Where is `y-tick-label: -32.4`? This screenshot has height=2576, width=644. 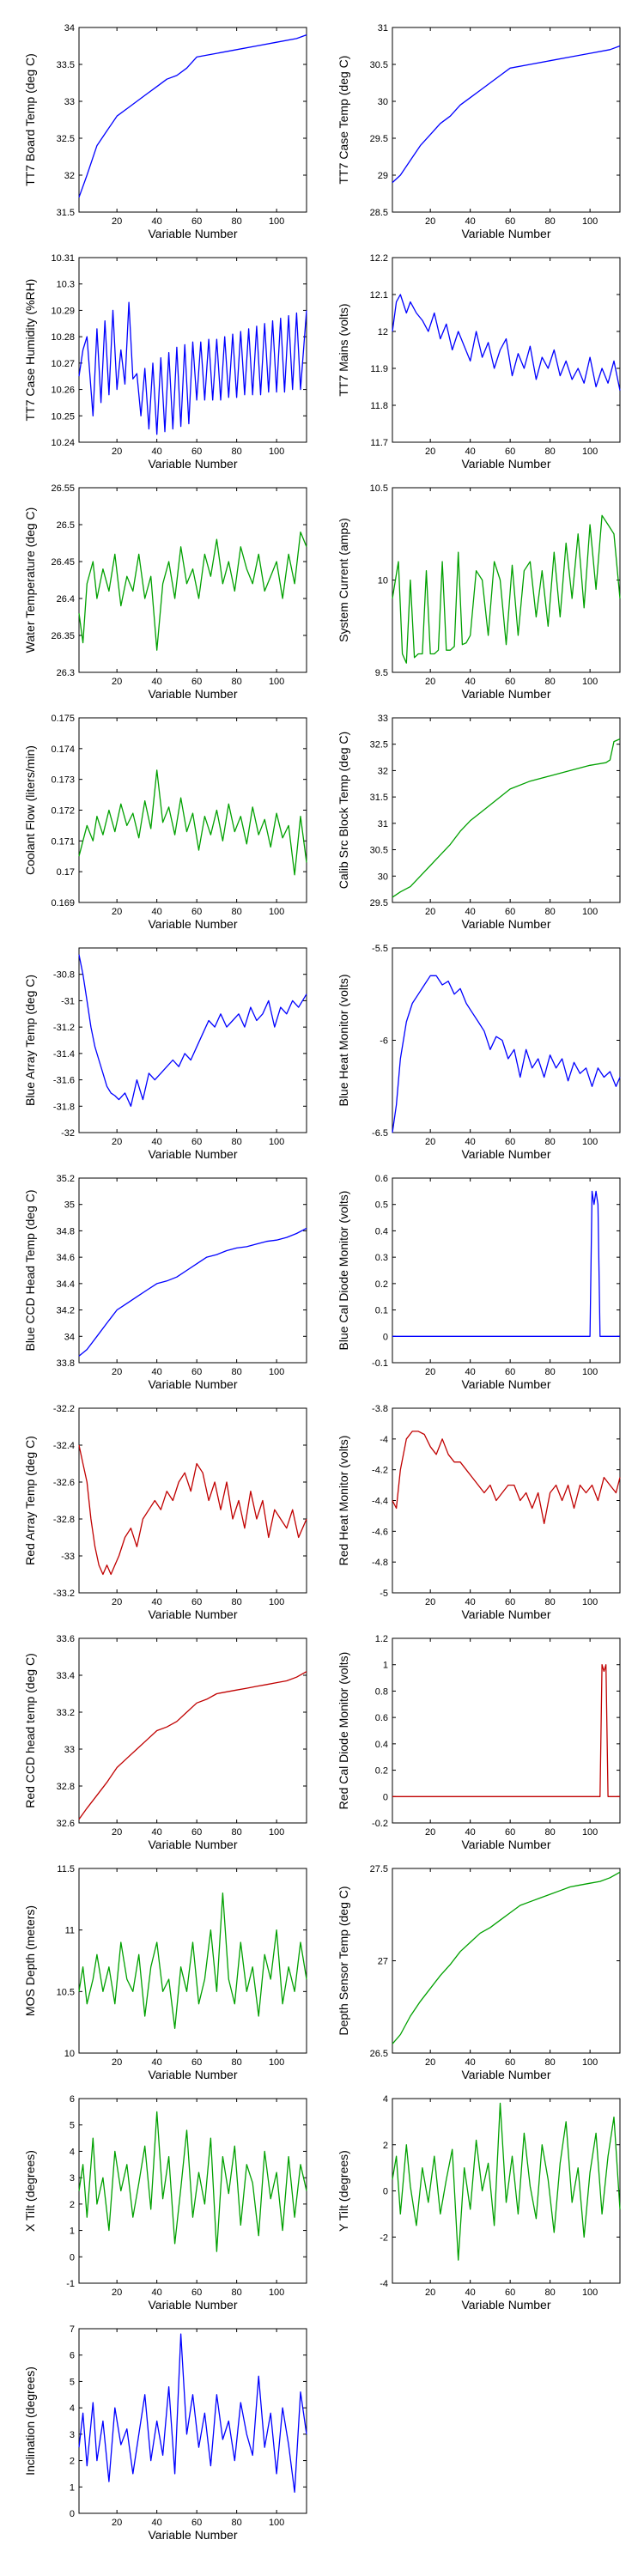 y-tick-label: -32.4 is located at coordinates (64, 1446).